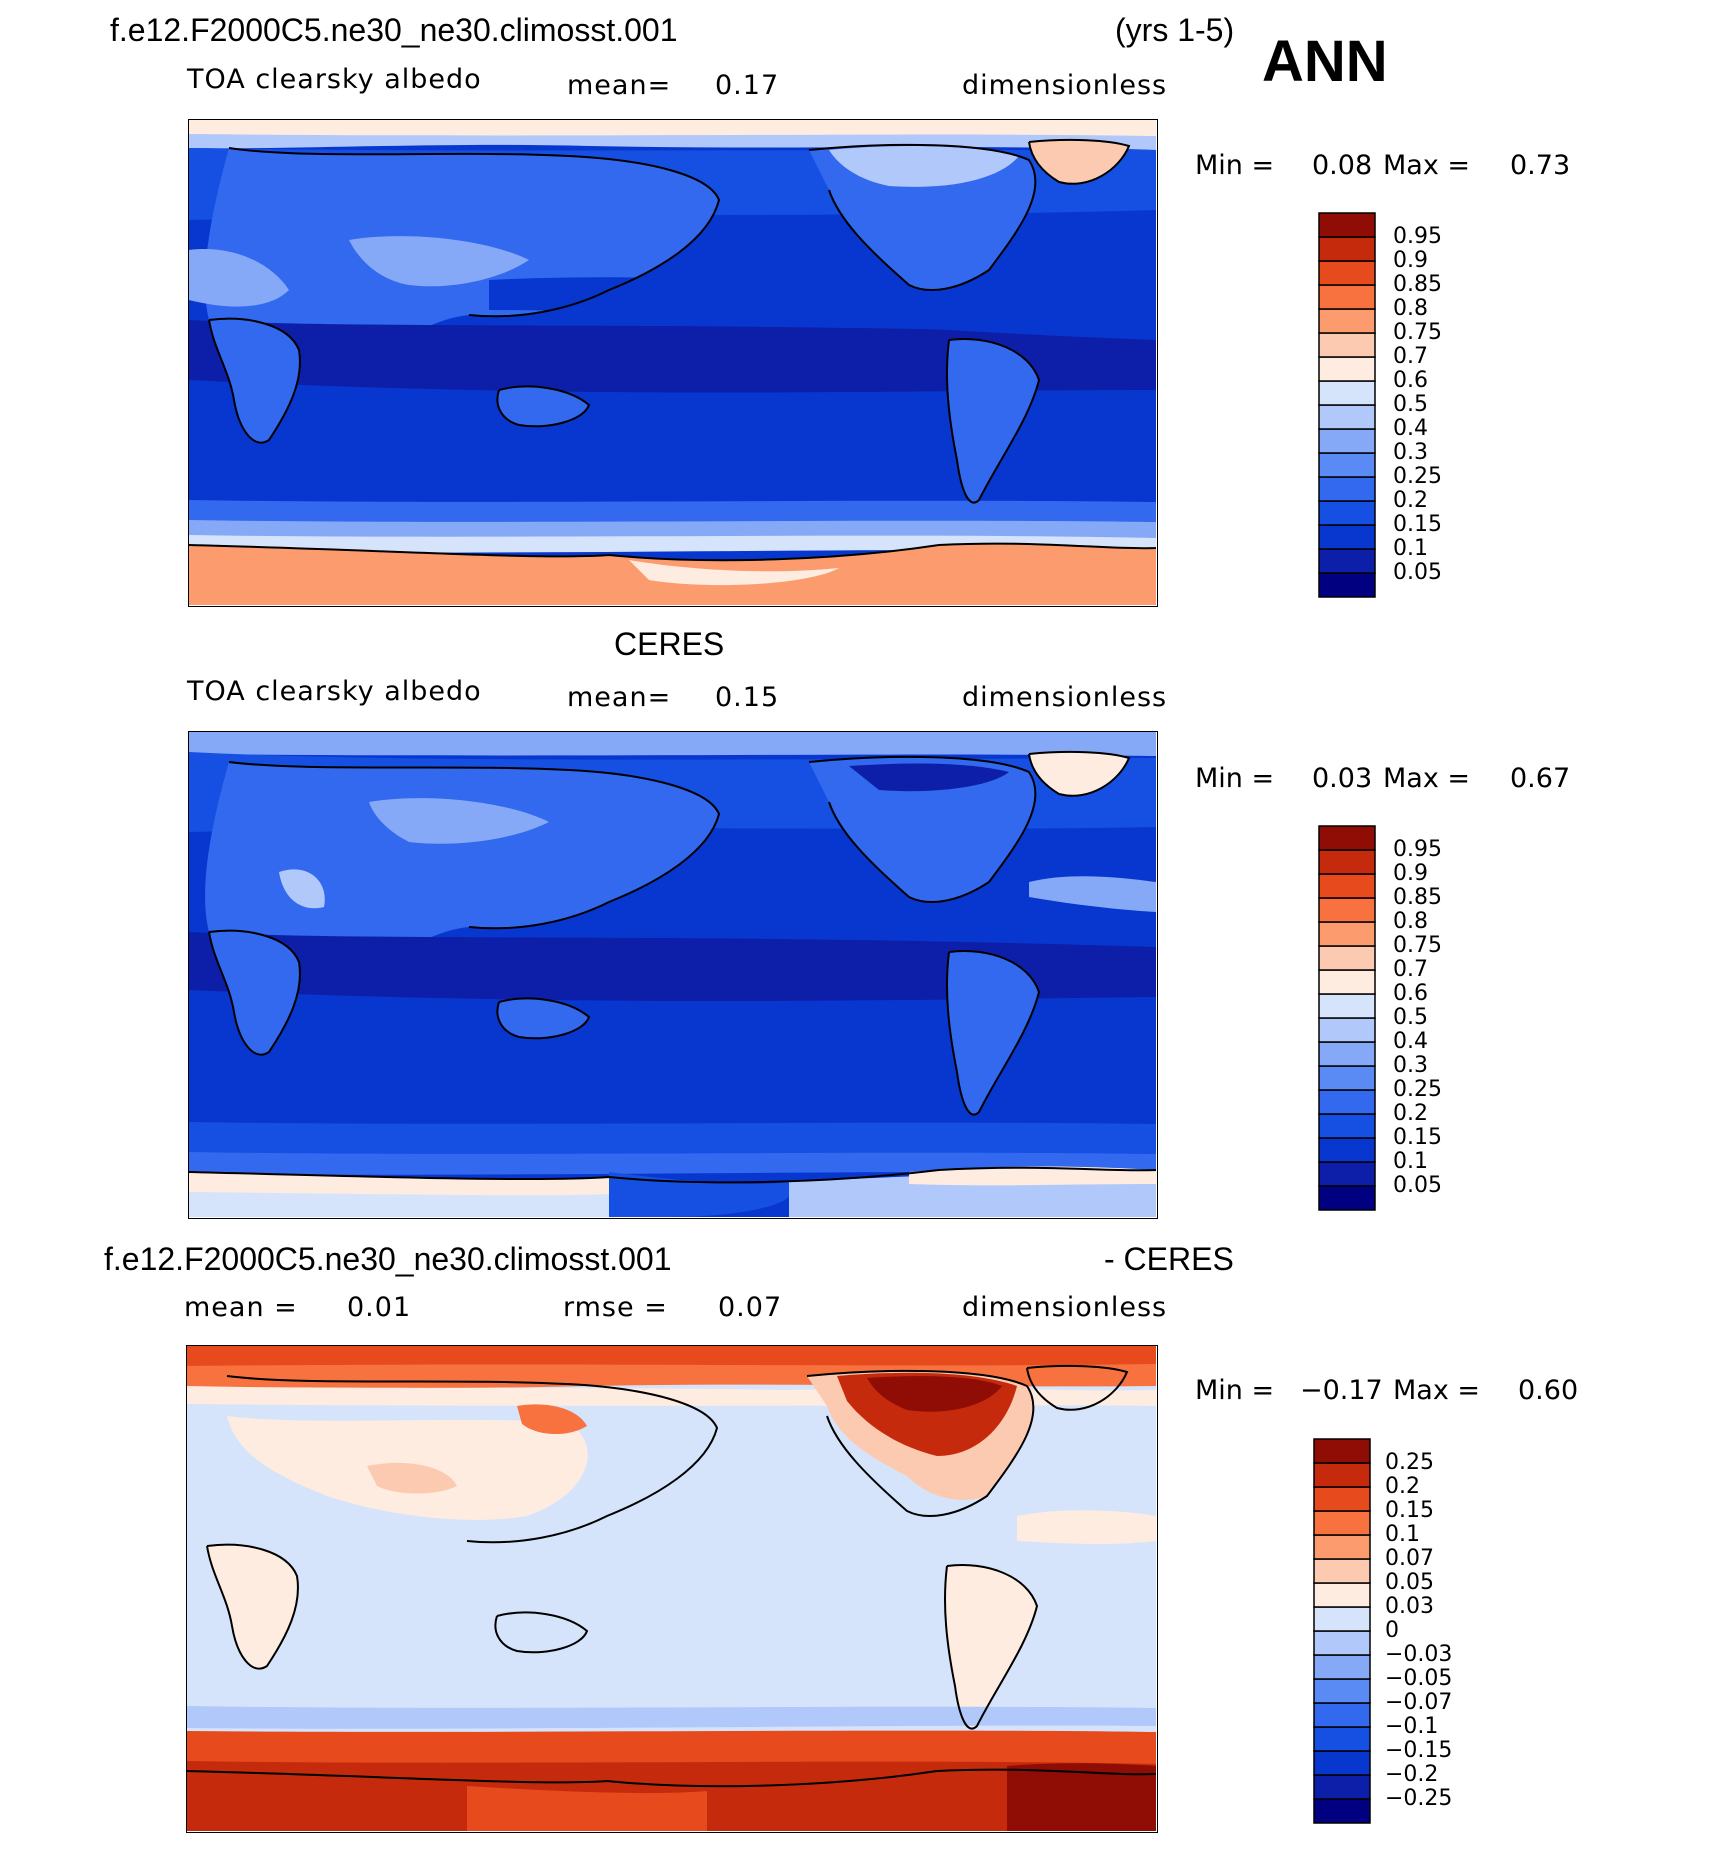 This screenshot has height=1875, width=1710. What do you see at coordinates (388, 1259) in the screenshot?
I see `panel3-title: f.e12.F2000C5.ne30_ne30.climosst.001` at bounding box center [388, 1259].